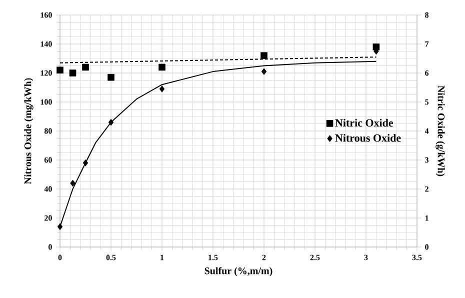 The height and width of the screenshot is (298, 465). I want to click on y-tick-label: 60, so click(48, 160).